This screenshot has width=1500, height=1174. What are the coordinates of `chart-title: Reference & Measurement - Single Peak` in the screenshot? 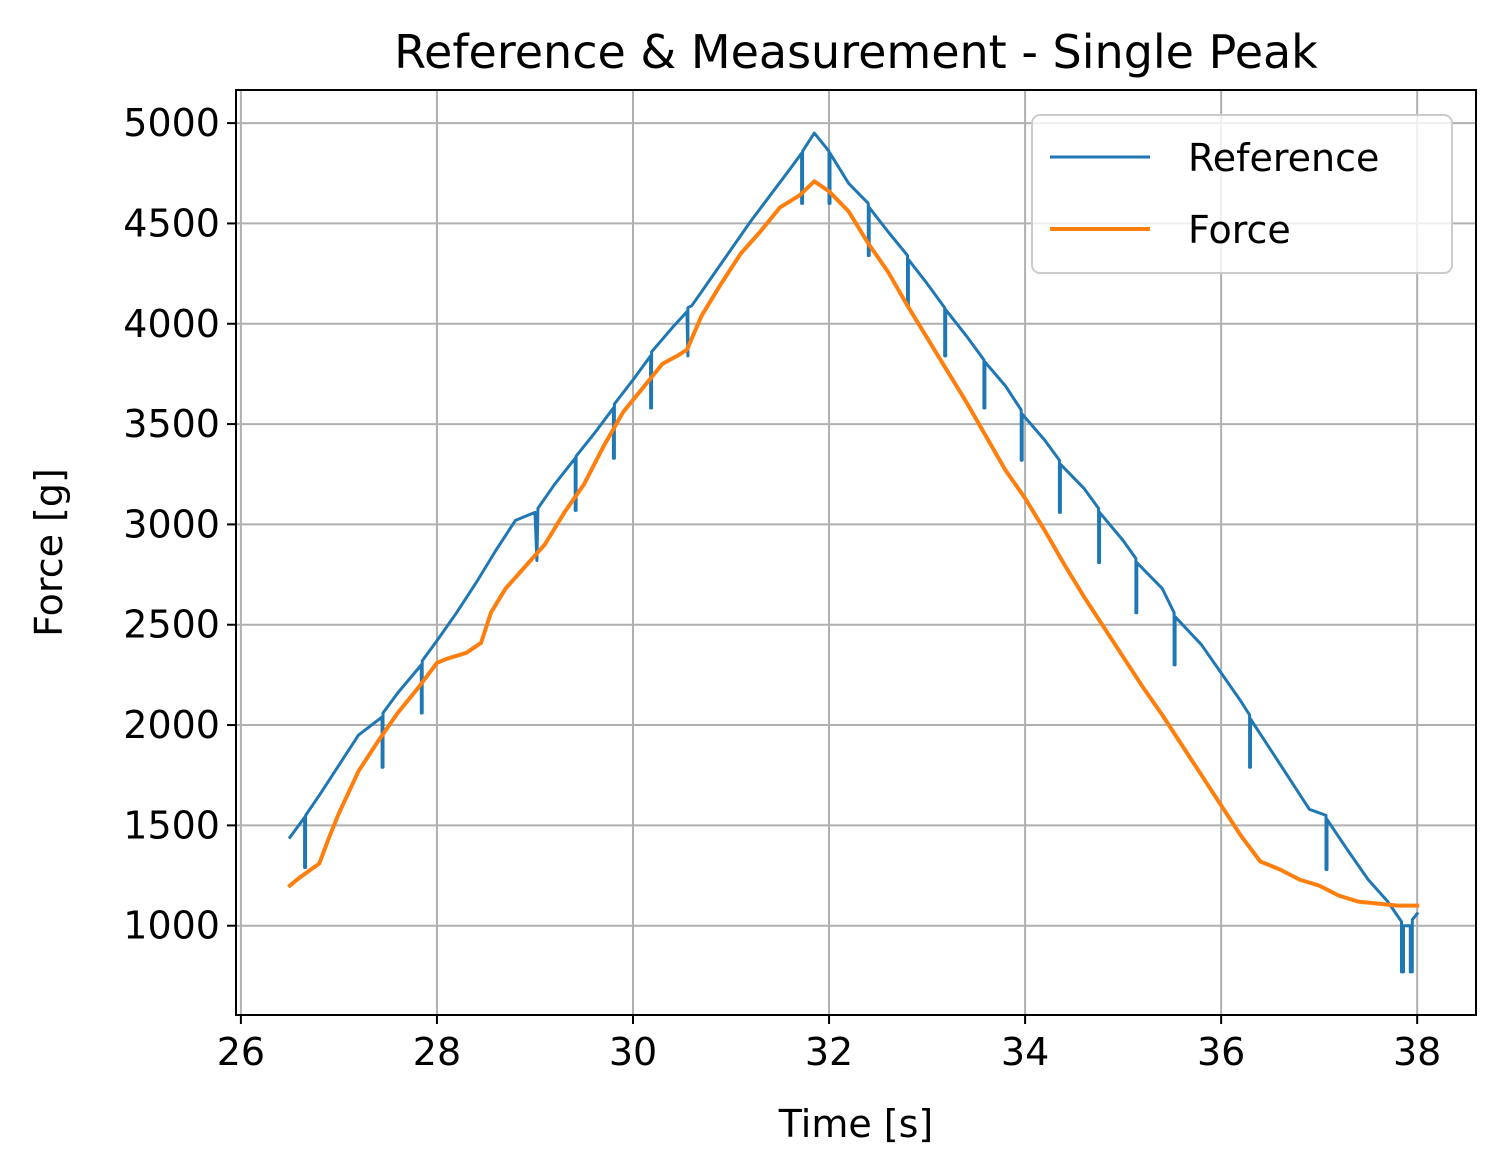 It's located at (856, 52).